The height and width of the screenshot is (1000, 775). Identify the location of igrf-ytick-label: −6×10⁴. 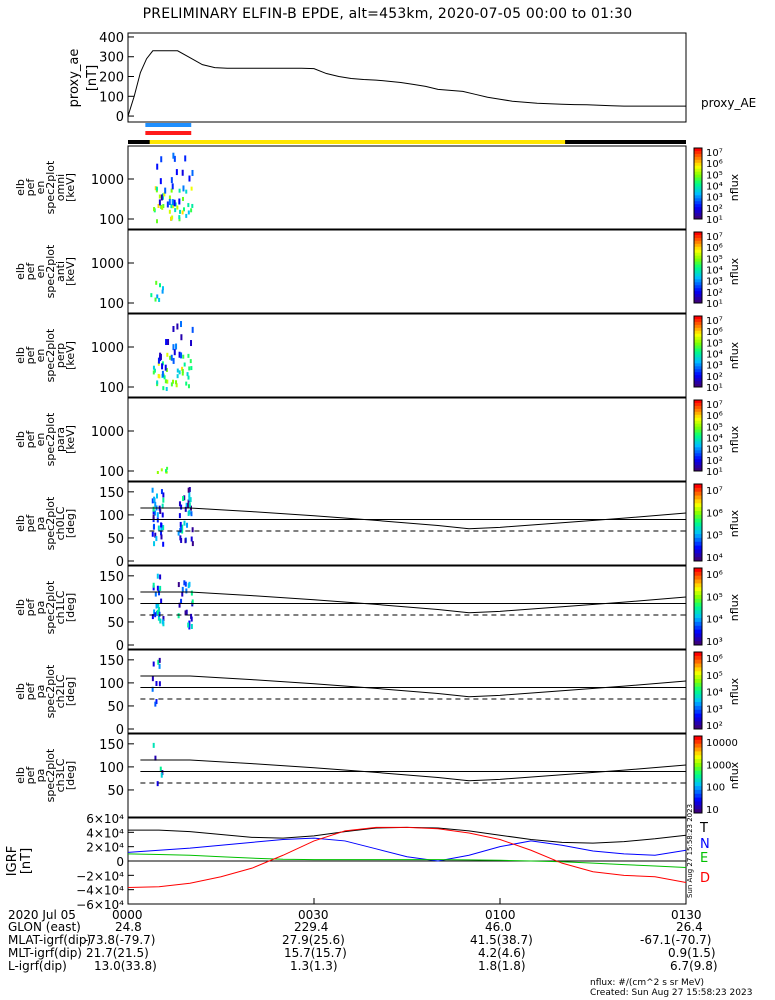
(100, 905).